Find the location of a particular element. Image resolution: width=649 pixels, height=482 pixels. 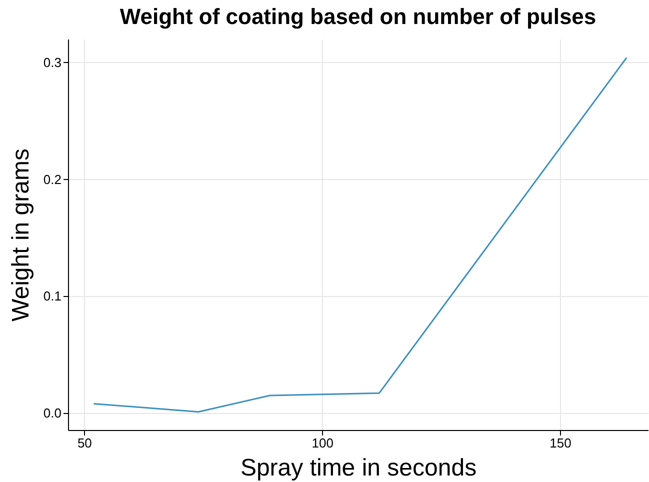

y-tick-label: 0.0 is located at coordinates (52, 413).